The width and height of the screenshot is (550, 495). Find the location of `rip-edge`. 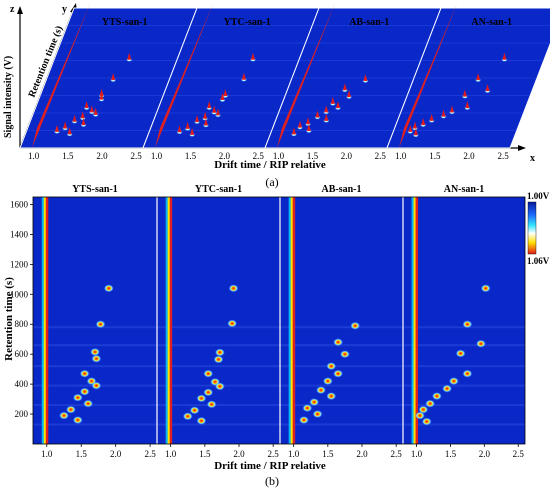

rip-edge is located at coordinates (415, 320).